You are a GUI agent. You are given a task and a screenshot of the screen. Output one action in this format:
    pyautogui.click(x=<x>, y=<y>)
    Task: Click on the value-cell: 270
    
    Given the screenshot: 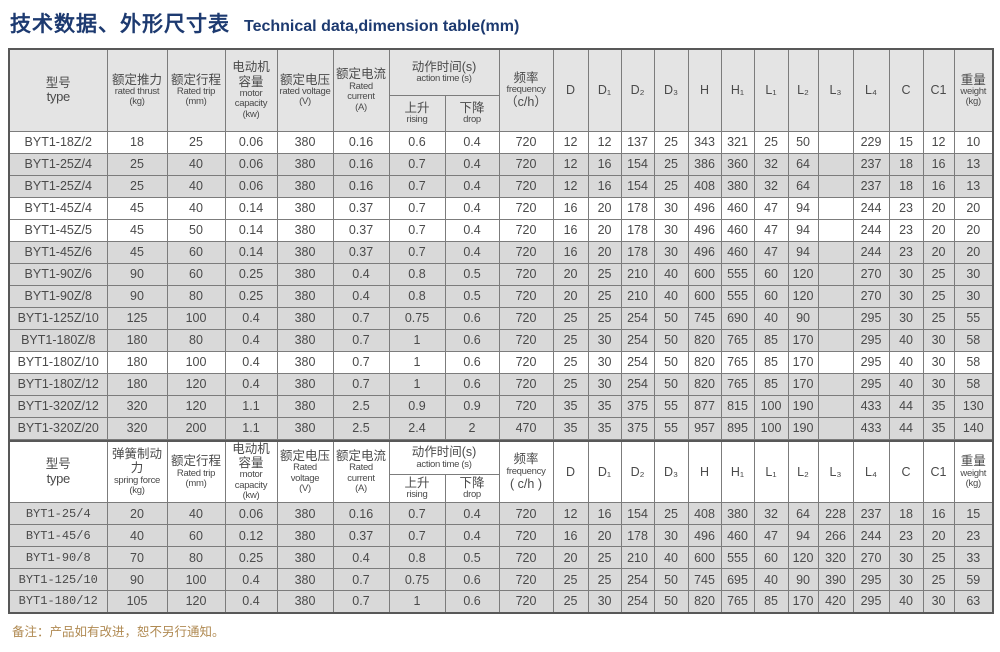 What is the action you would take?
    pyautogui.click(x=871, y=274)
    